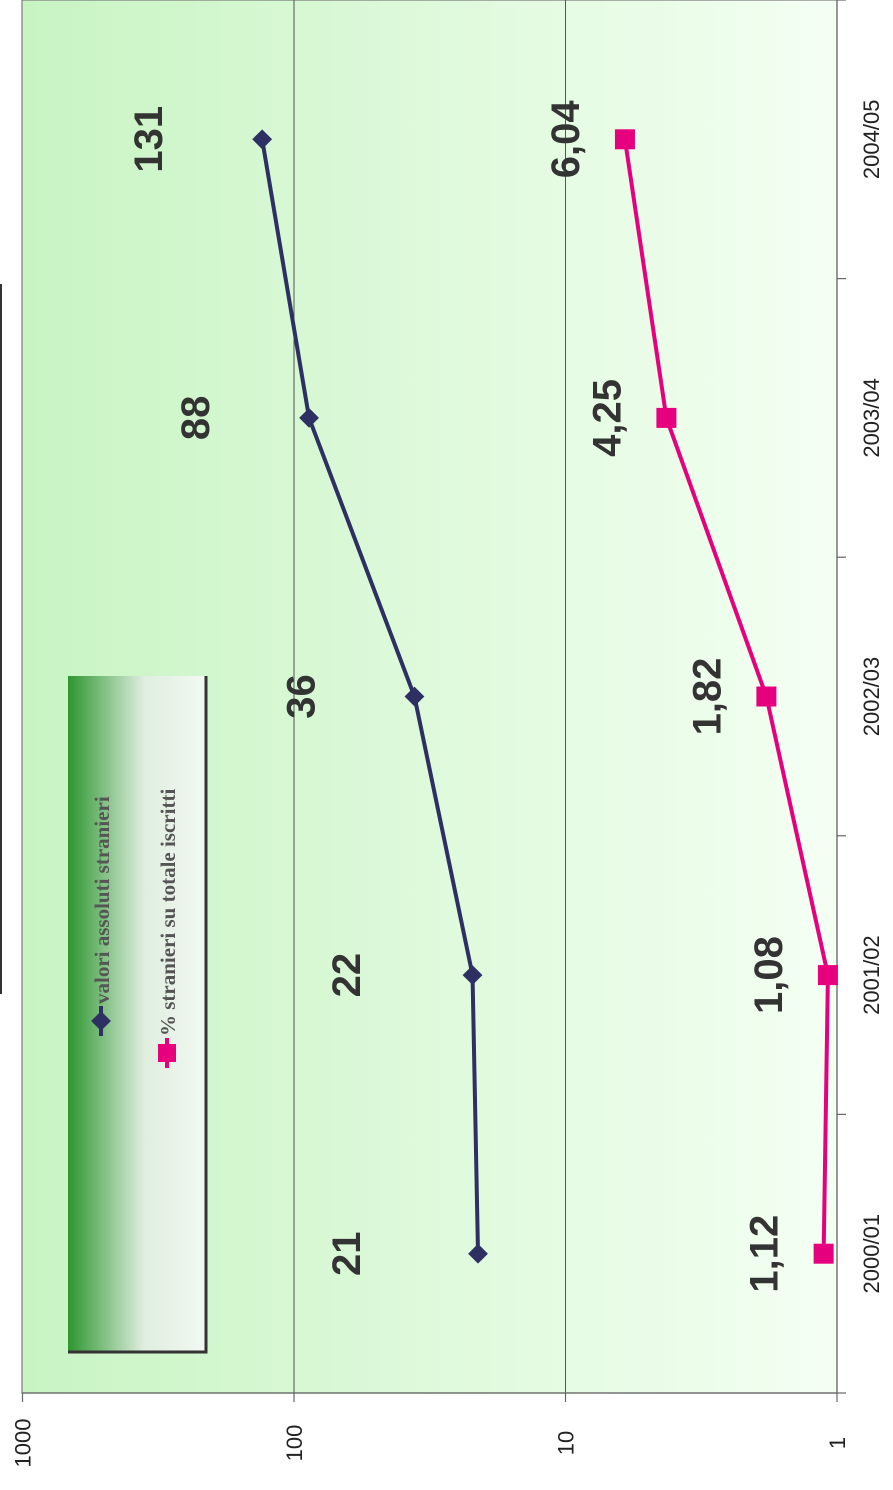  I want to click on category-tick-label: 2002/03, so click(871, 697).